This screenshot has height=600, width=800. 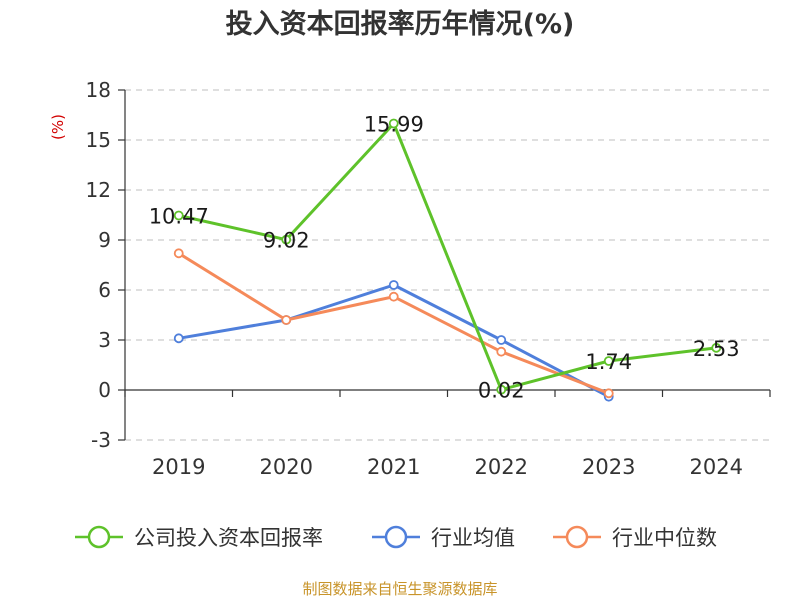 I want to click on y-axis-label: (%), so click(x=58, y=127).